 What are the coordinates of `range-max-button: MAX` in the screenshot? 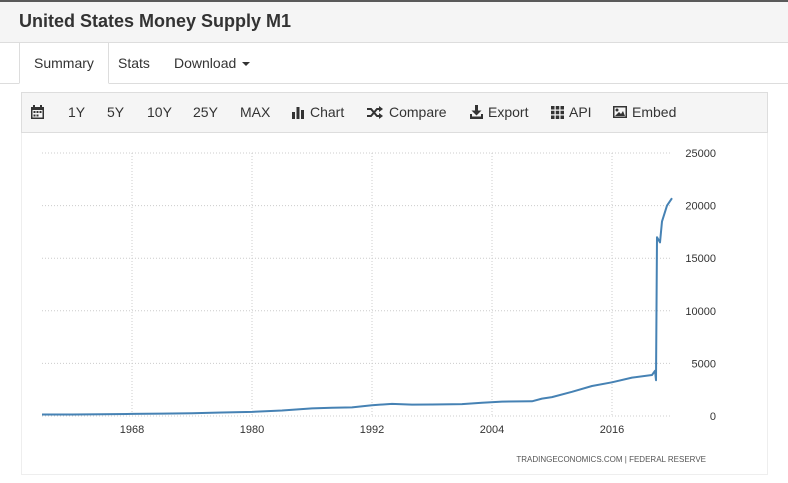 It's located at (255, 112).